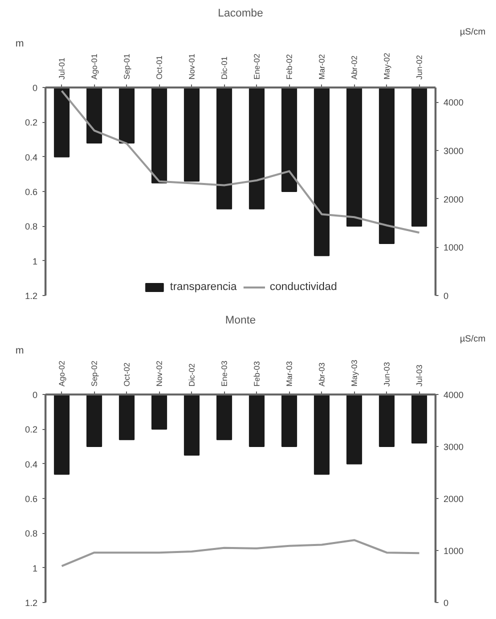  I want to click on x-tick-label: Oct-01, so click(159, 67).